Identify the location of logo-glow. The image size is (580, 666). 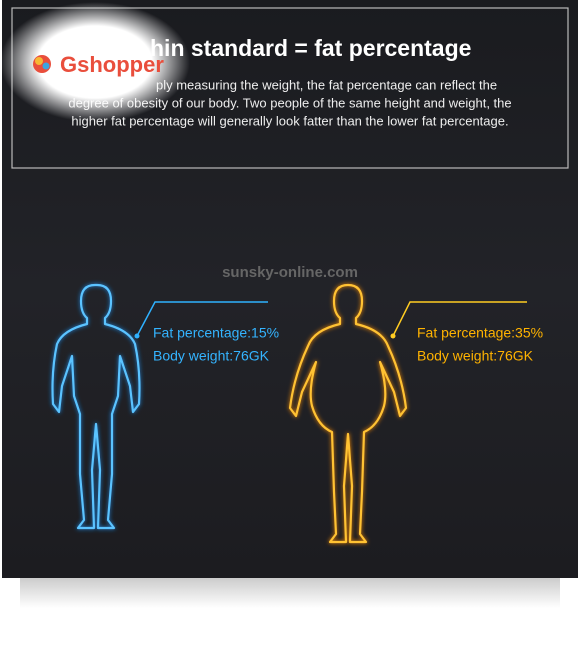
(95, 62).